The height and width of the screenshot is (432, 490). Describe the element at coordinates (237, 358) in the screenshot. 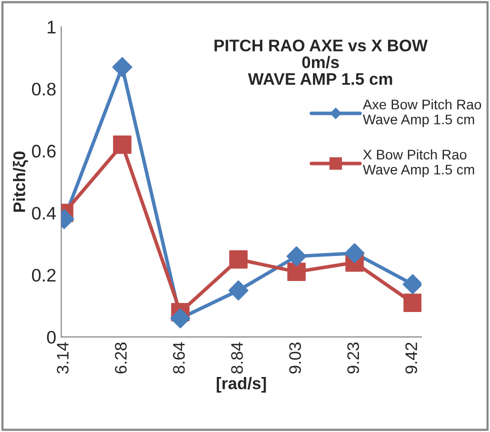

I see `x-tick-label: 8.84` at that location.